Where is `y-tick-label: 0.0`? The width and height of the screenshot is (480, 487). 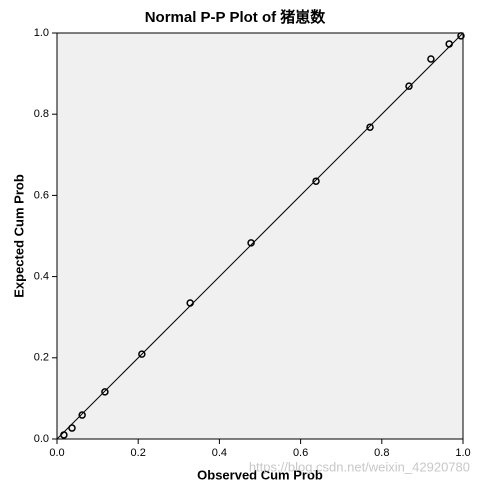
y-tick-label: 0.0 is located at coordinates (41, 439).